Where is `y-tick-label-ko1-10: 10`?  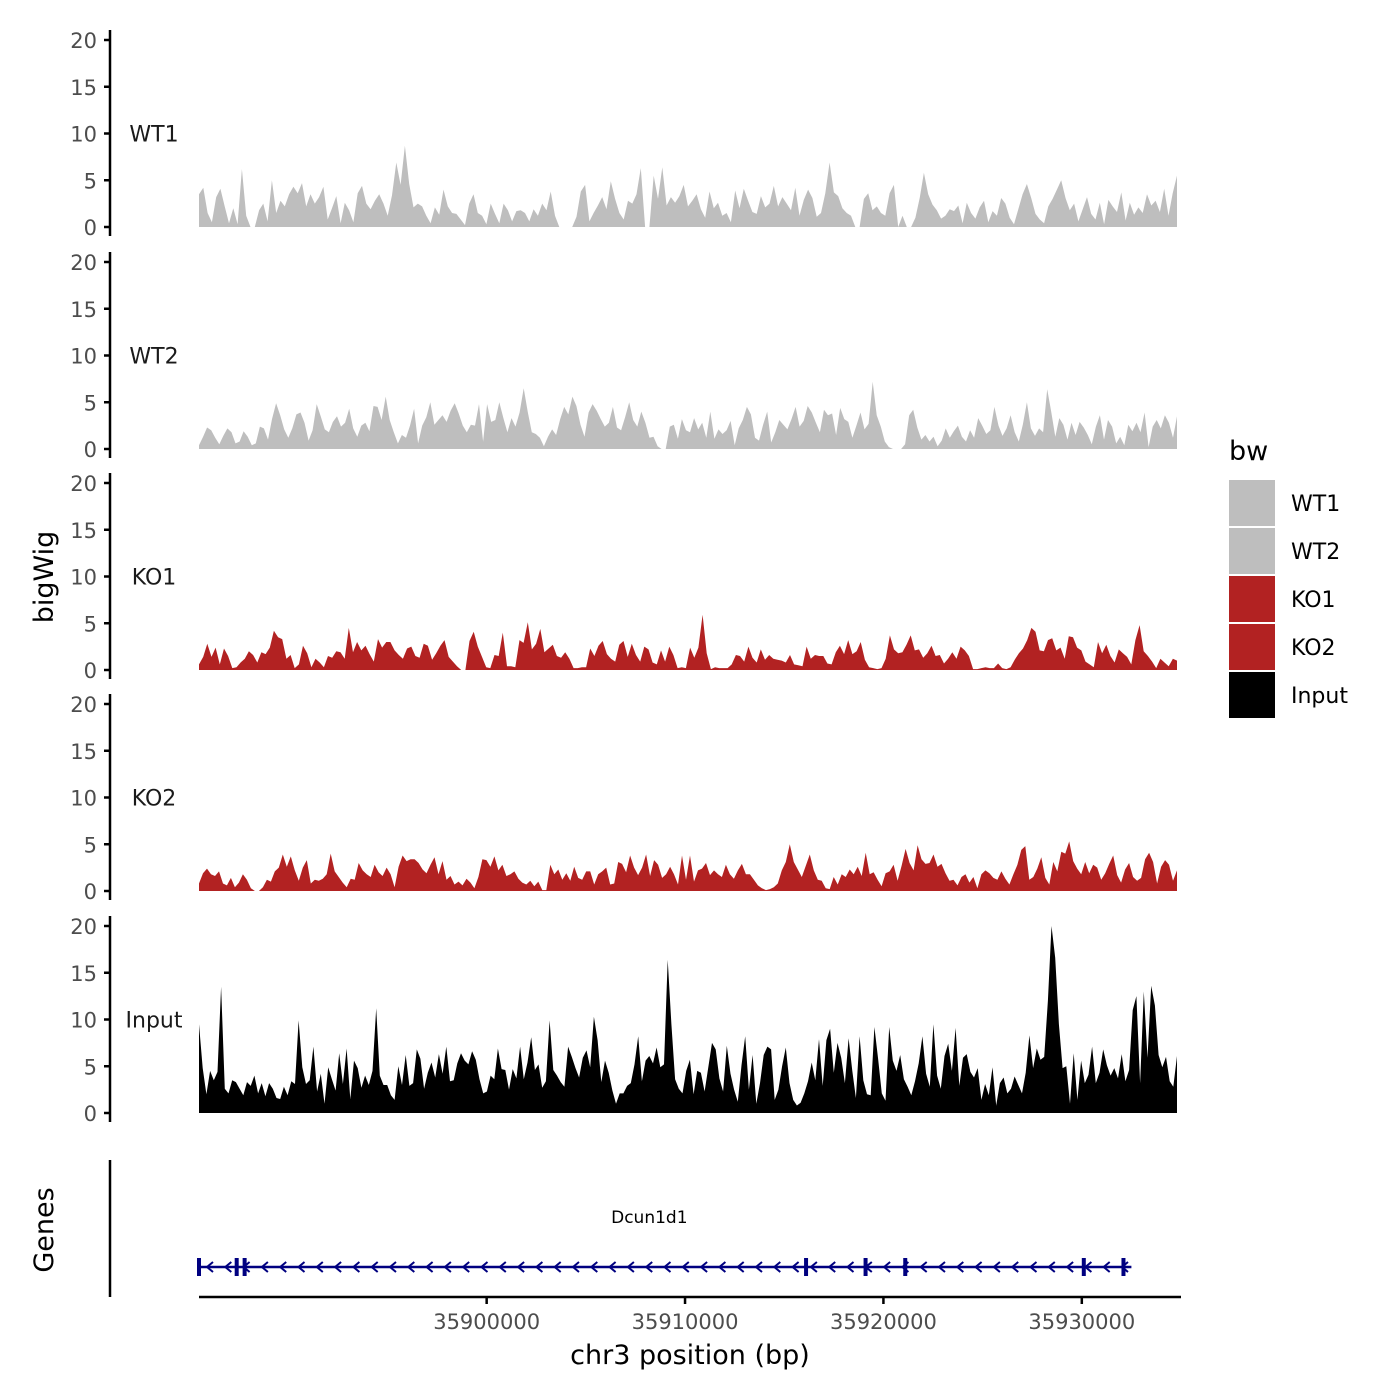
y-tick-label-ko1-10: 10 is located at coordinates (83, 578).